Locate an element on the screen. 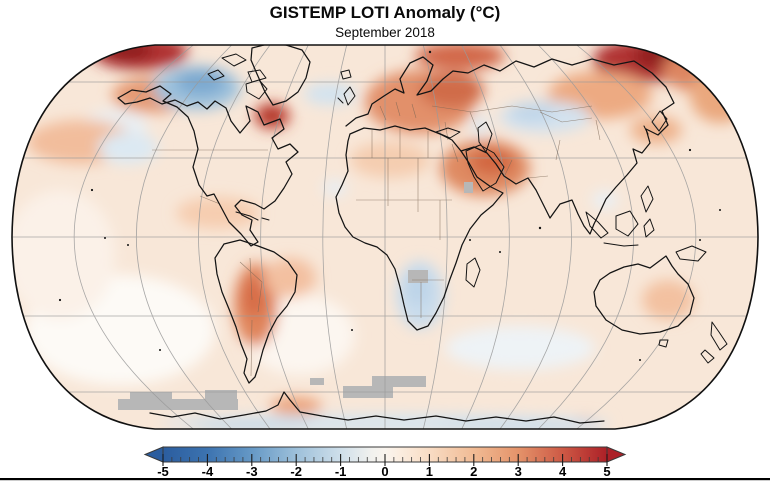 The width and height of the screenshot is (770, 485). coast-africa is located at coordinates (419, 228).